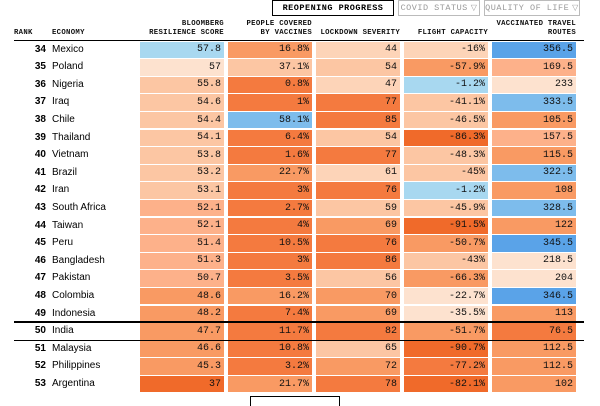 Image resolution: width=600 pixels, height=406 pixels. What do you see at coordinates (534, 120) in the screenshot?
I see `cell-travel-routes: 105.5` at bounding box center [534, 120].